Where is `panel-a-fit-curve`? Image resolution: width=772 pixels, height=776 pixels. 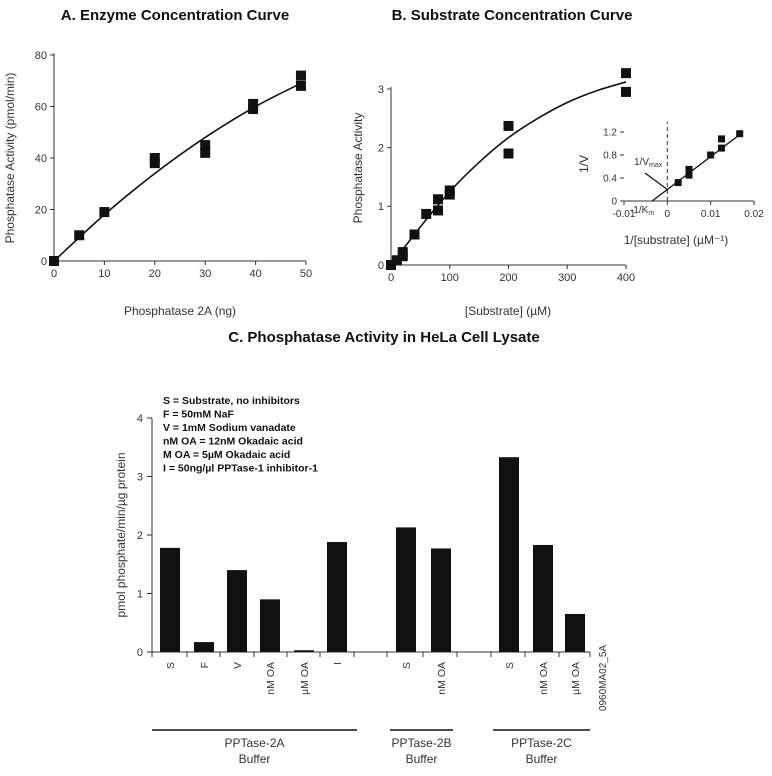
panel-a-fit-curve is located at coordinates (177, 172).